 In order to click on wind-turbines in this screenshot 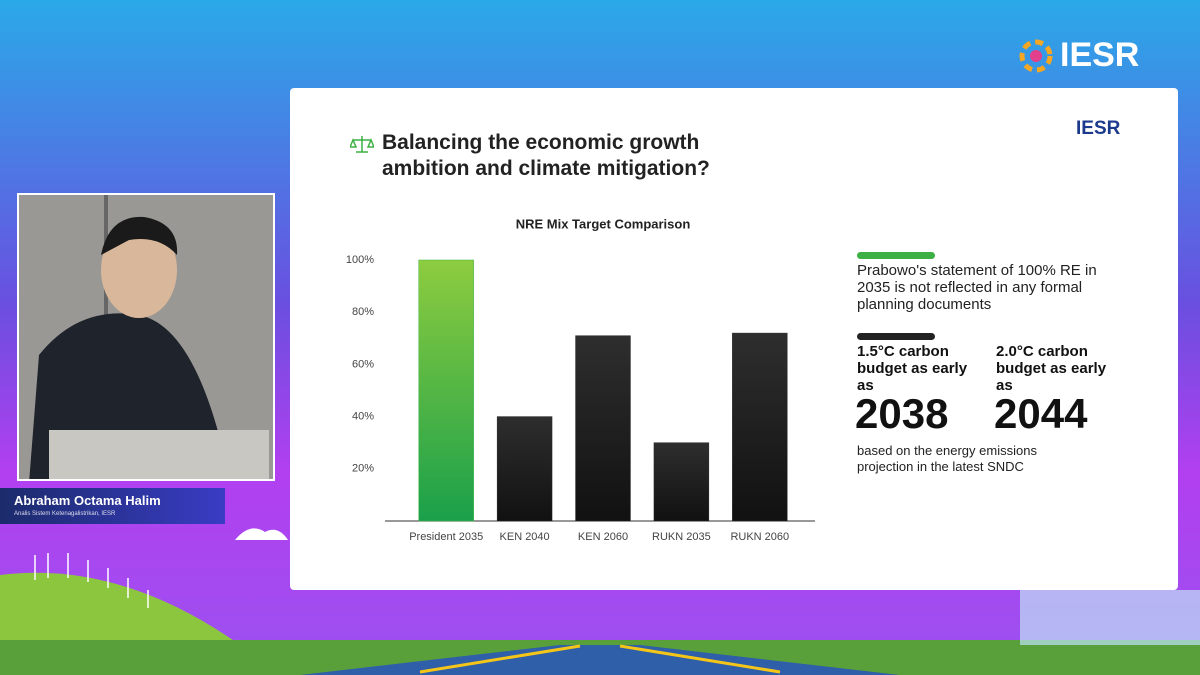, I will do `click(91, 580)`.